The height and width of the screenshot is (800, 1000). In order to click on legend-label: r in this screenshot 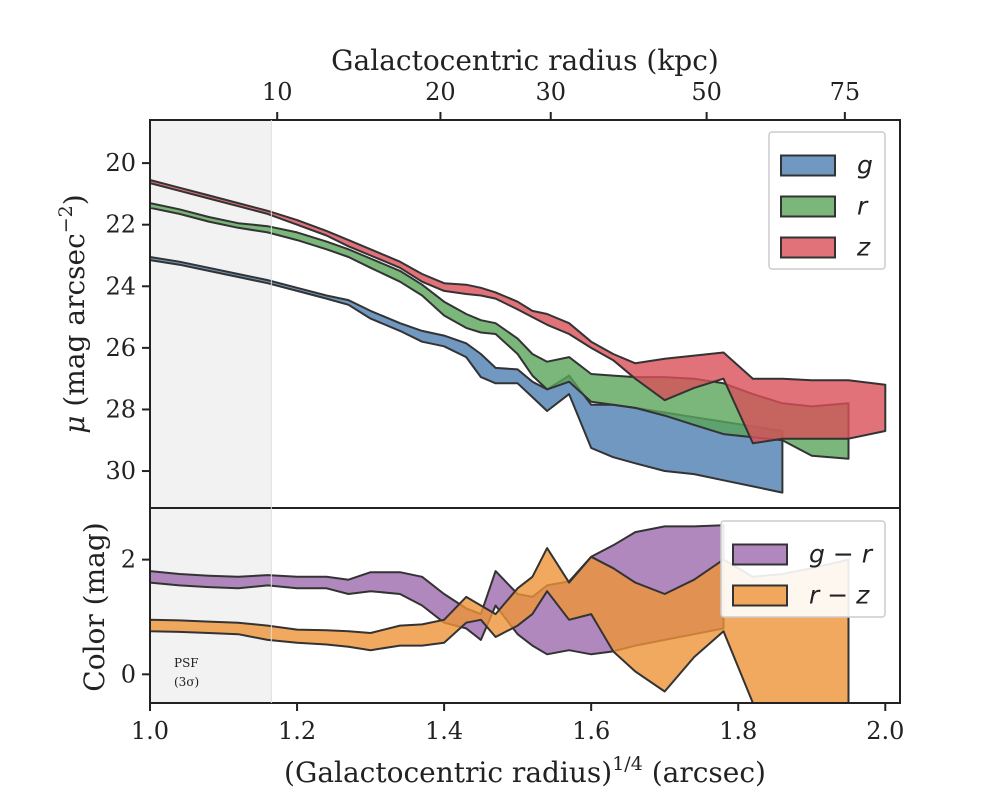, I will do `click(863, 206)`.